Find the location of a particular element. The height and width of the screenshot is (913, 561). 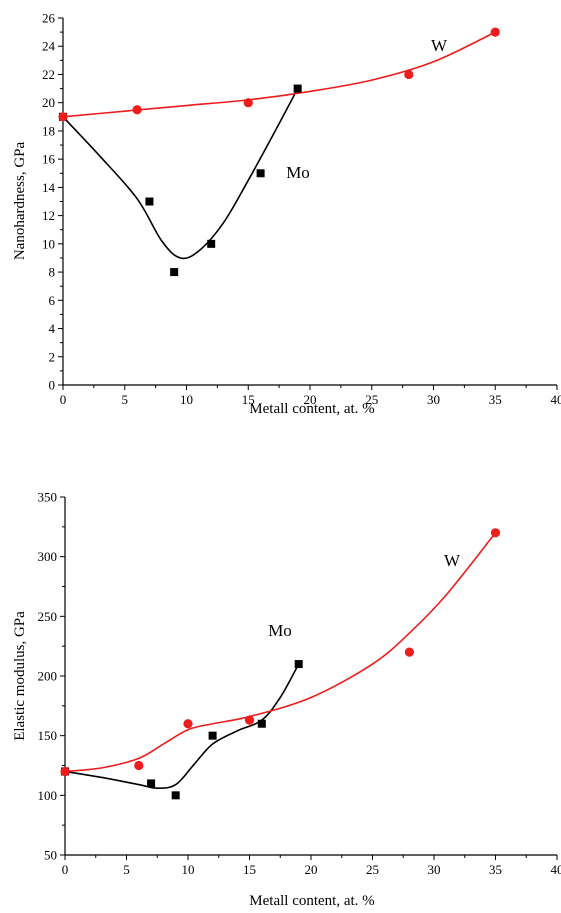

nanohardness-y-axis-title: Nanohardness, GPa is located at coordinates (20, 201).